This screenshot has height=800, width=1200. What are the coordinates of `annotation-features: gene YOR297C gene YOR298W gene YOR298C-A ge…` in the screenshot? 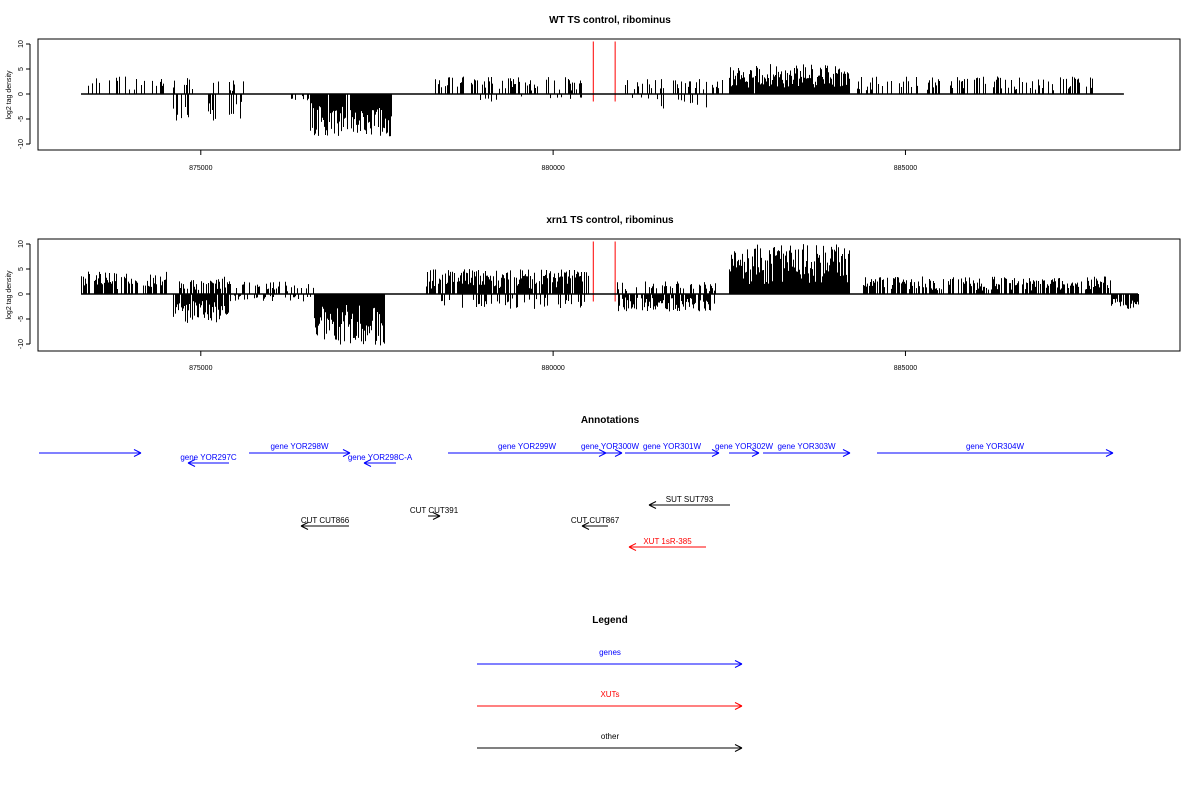 It's located at (576, 496).